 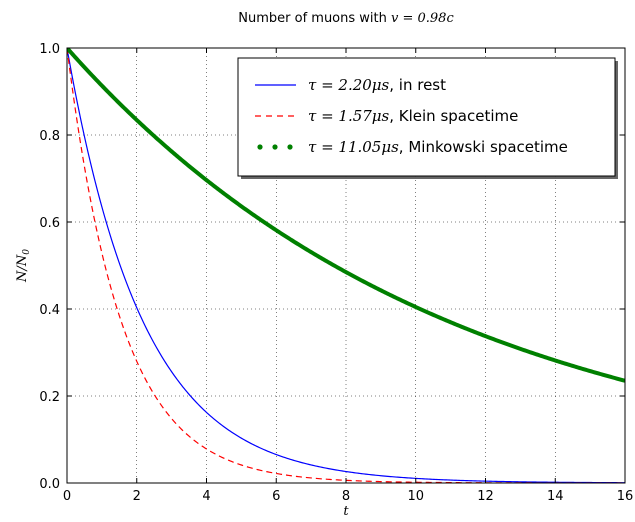 What do you see at coordinates (206, 496) in the screenshot?
I see `x-tick-label: 4` at bounding box center [206, 496].